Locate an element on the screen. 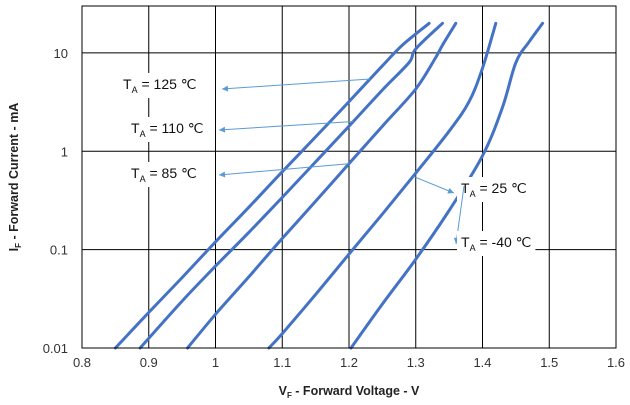 Image resolution: width=630 pixels, height=405 pixels. x-tick-label: 1.6 is located at coordinates (616, 362).